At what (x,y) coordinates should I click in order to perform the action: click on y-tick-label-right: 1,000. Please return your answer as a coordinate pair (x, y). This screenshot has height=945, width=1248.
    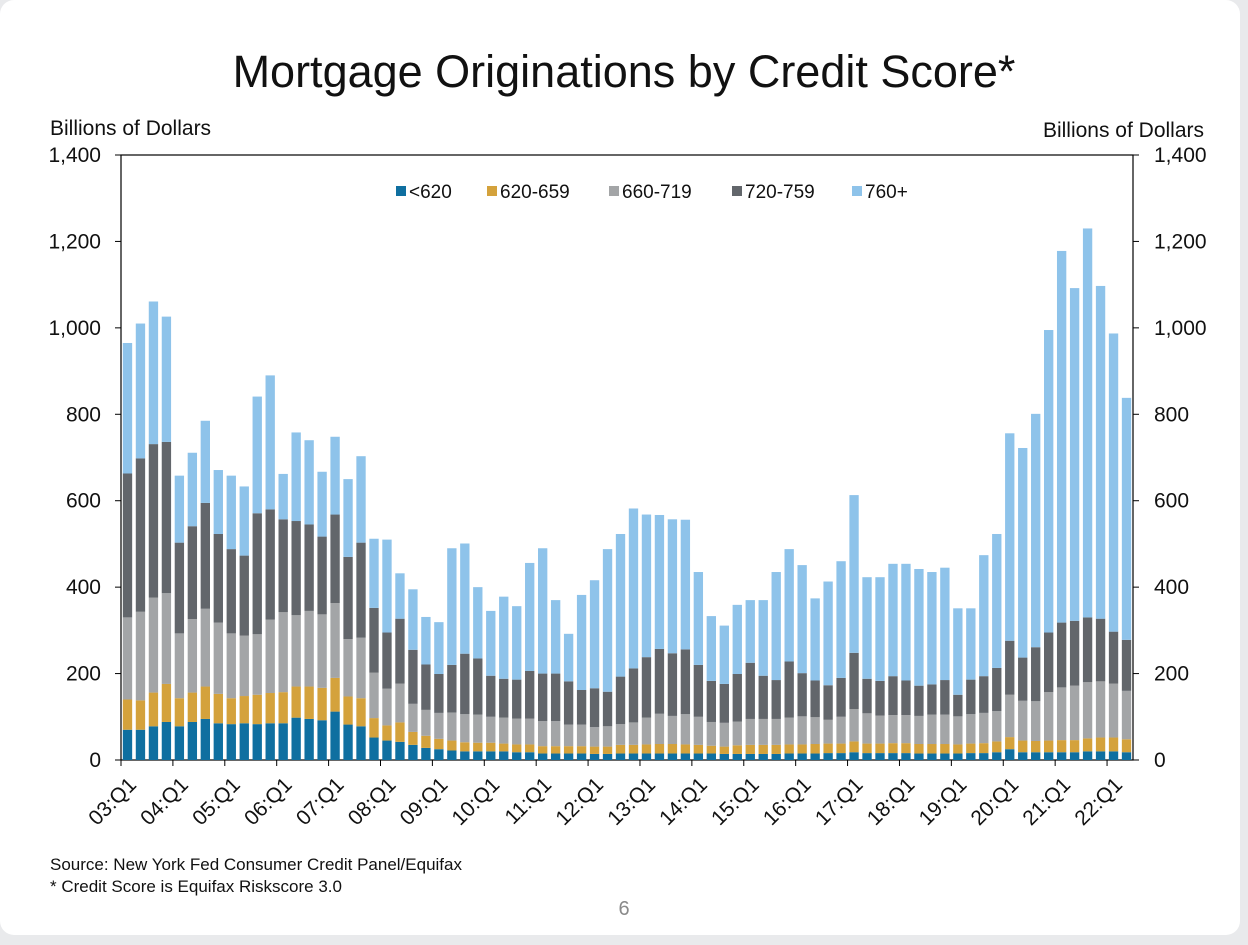
    Looking at the image, I should click on (1180, 328).